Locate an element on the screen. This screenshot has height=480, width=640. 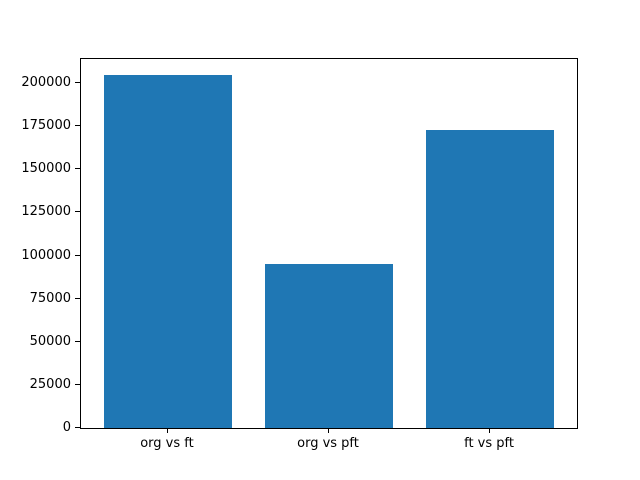
y-tick-label: 25000 is located at coordinates (50, 384).